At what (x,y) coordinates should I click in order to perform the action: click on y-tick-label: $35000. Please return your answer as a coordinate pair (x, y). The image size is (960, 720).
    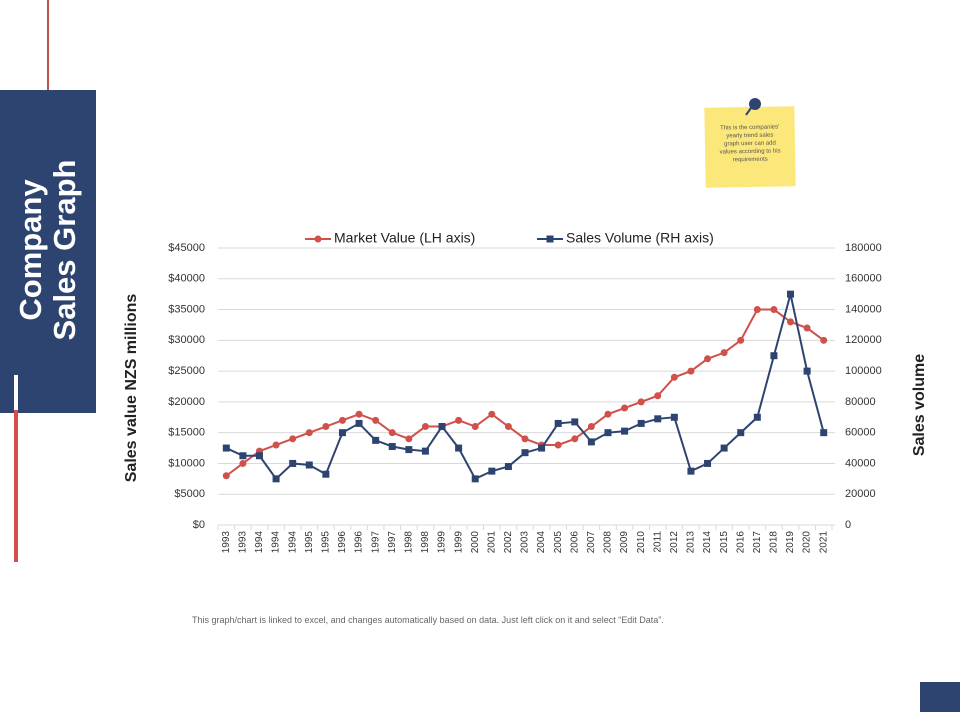
    Looking at the image, I should click on (186, 309).